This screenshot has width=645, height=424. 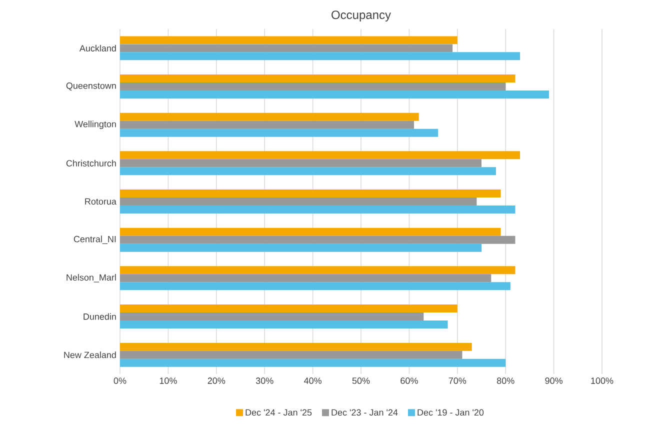 I want to click on y-tick-label: New Zealand, so click(x=90, y=355).